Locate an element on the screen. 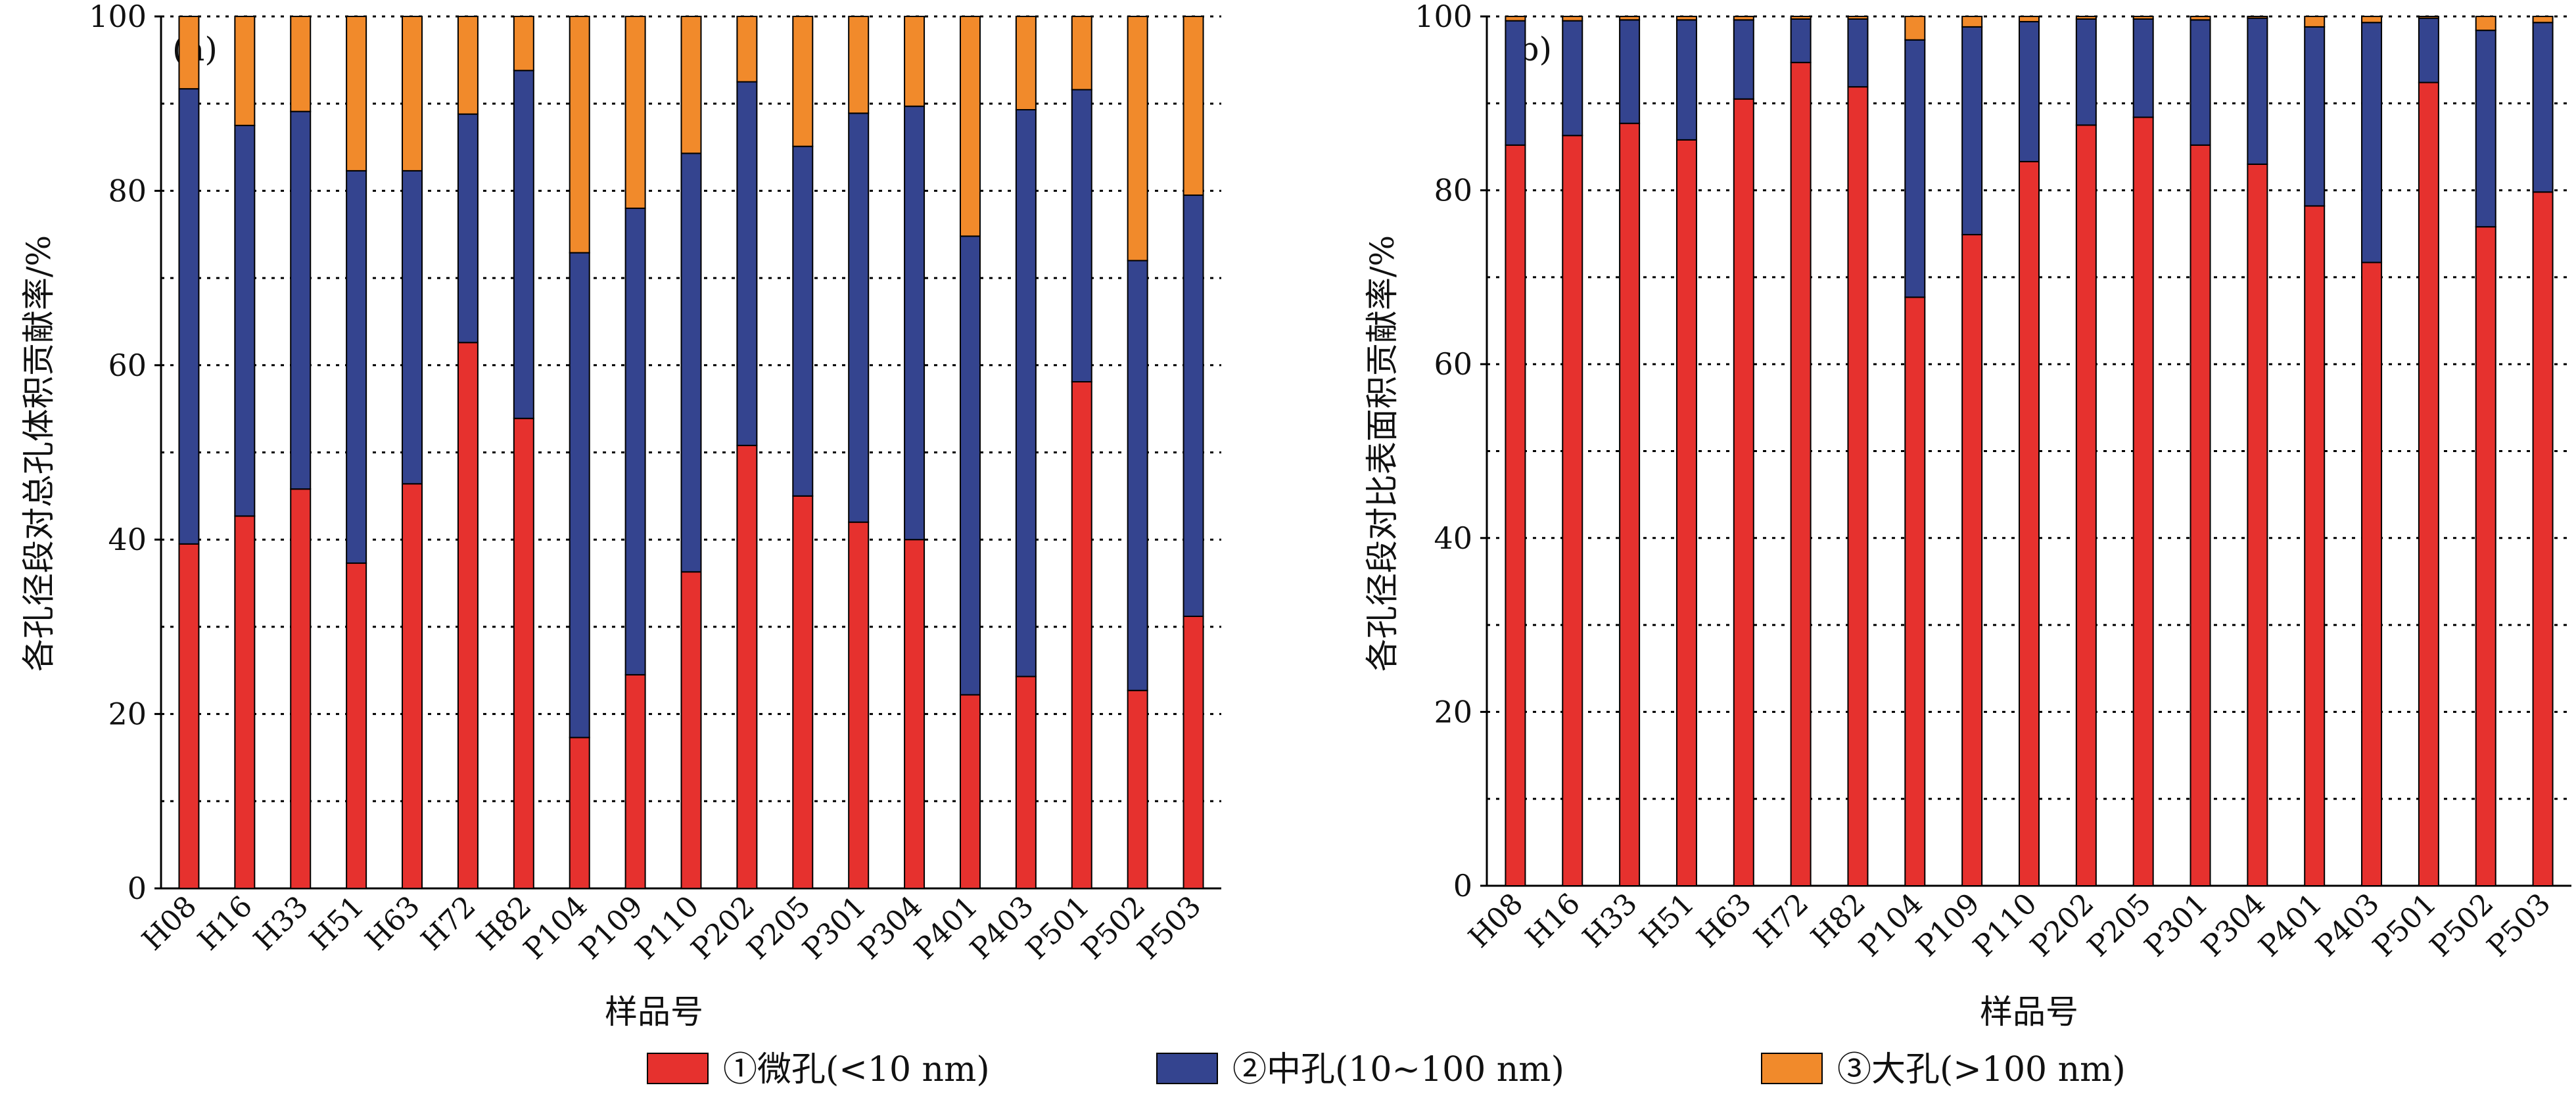 The width and height of the screenshot is (2576, 1098). panel-b-x-tick-label: P304 is located at coordinates (2233, 925).